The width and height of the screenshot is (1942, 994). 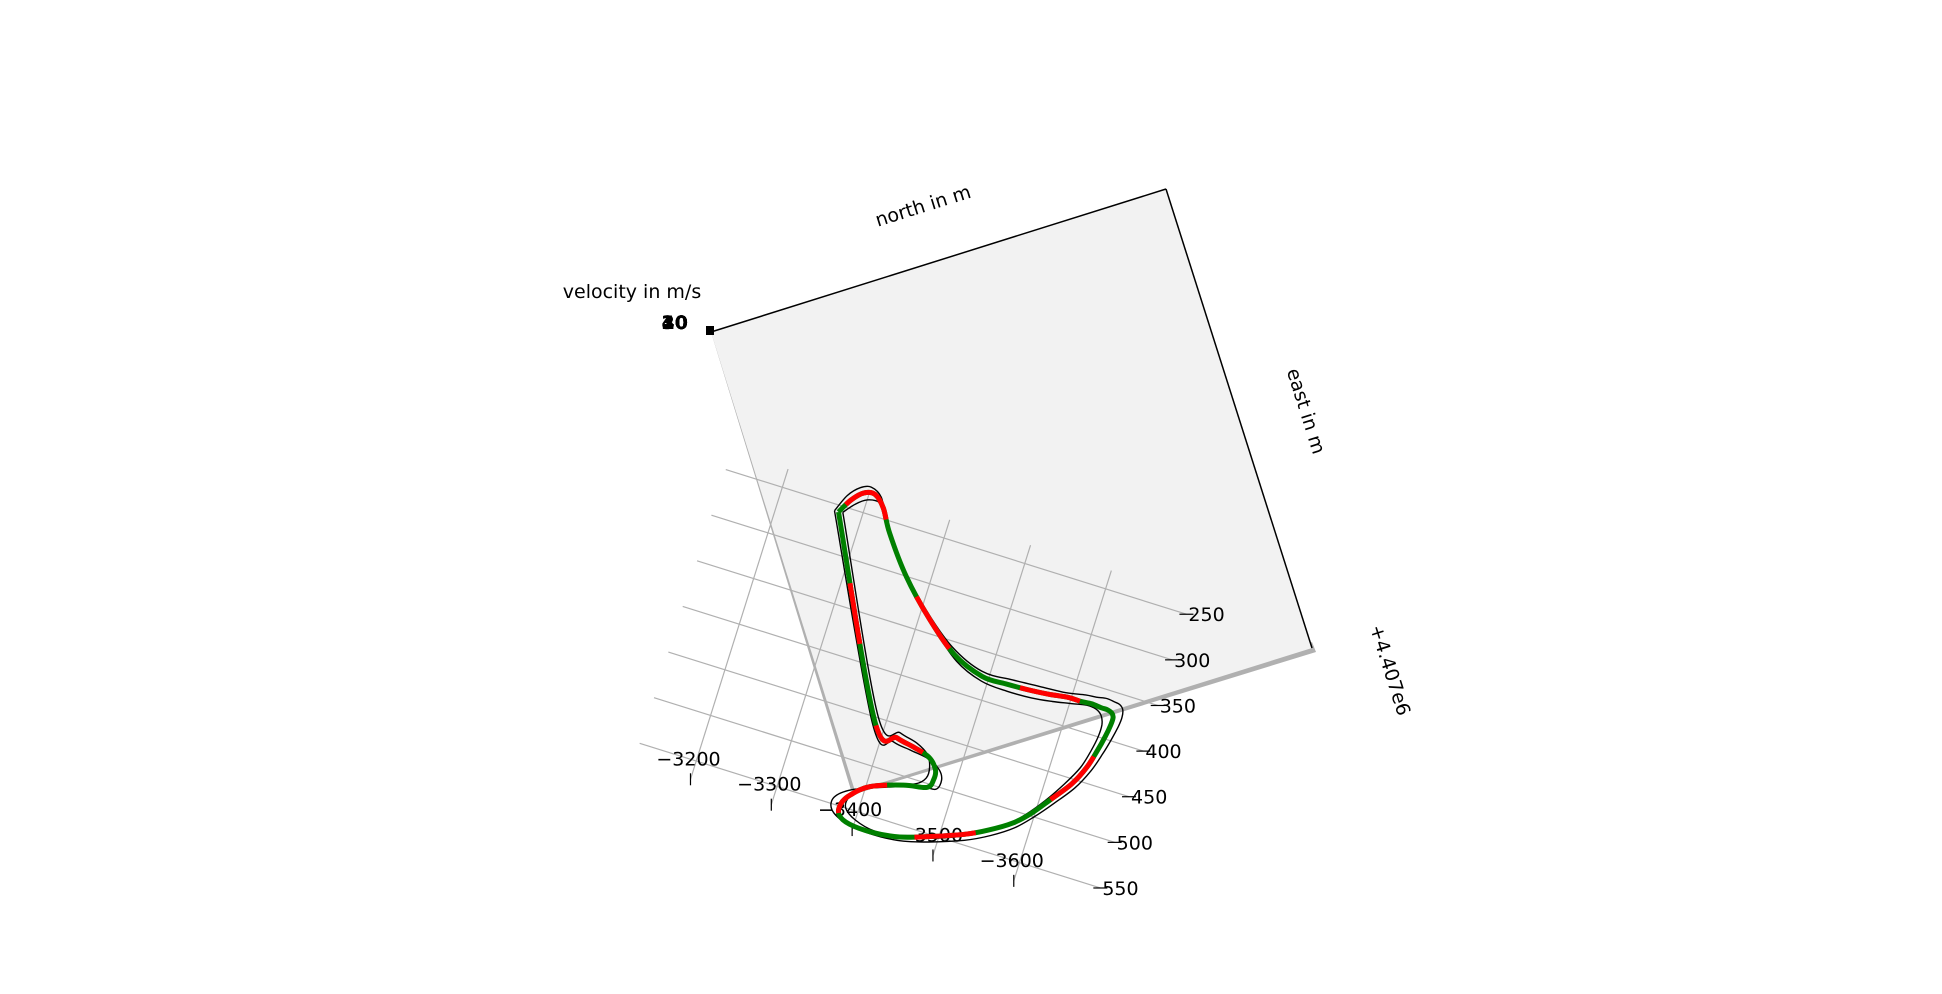 What do you see at coordinates (1149, 798) in the screenshot?
I see `east-tick-label: 450` at bounding box center [1149, 798].